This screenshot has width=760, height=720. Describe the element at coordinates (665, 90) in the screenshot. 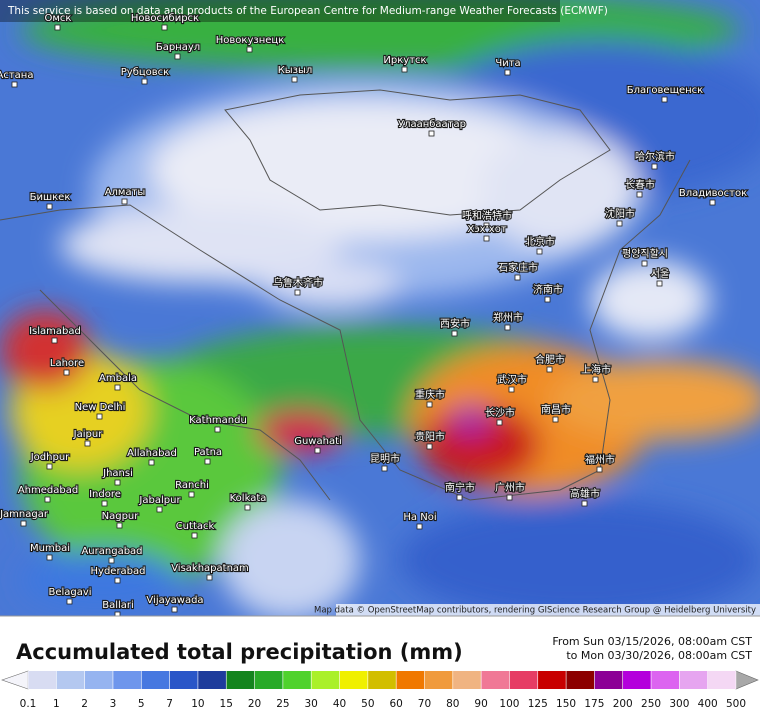

I see `city-label: Благовещенск` at that location.